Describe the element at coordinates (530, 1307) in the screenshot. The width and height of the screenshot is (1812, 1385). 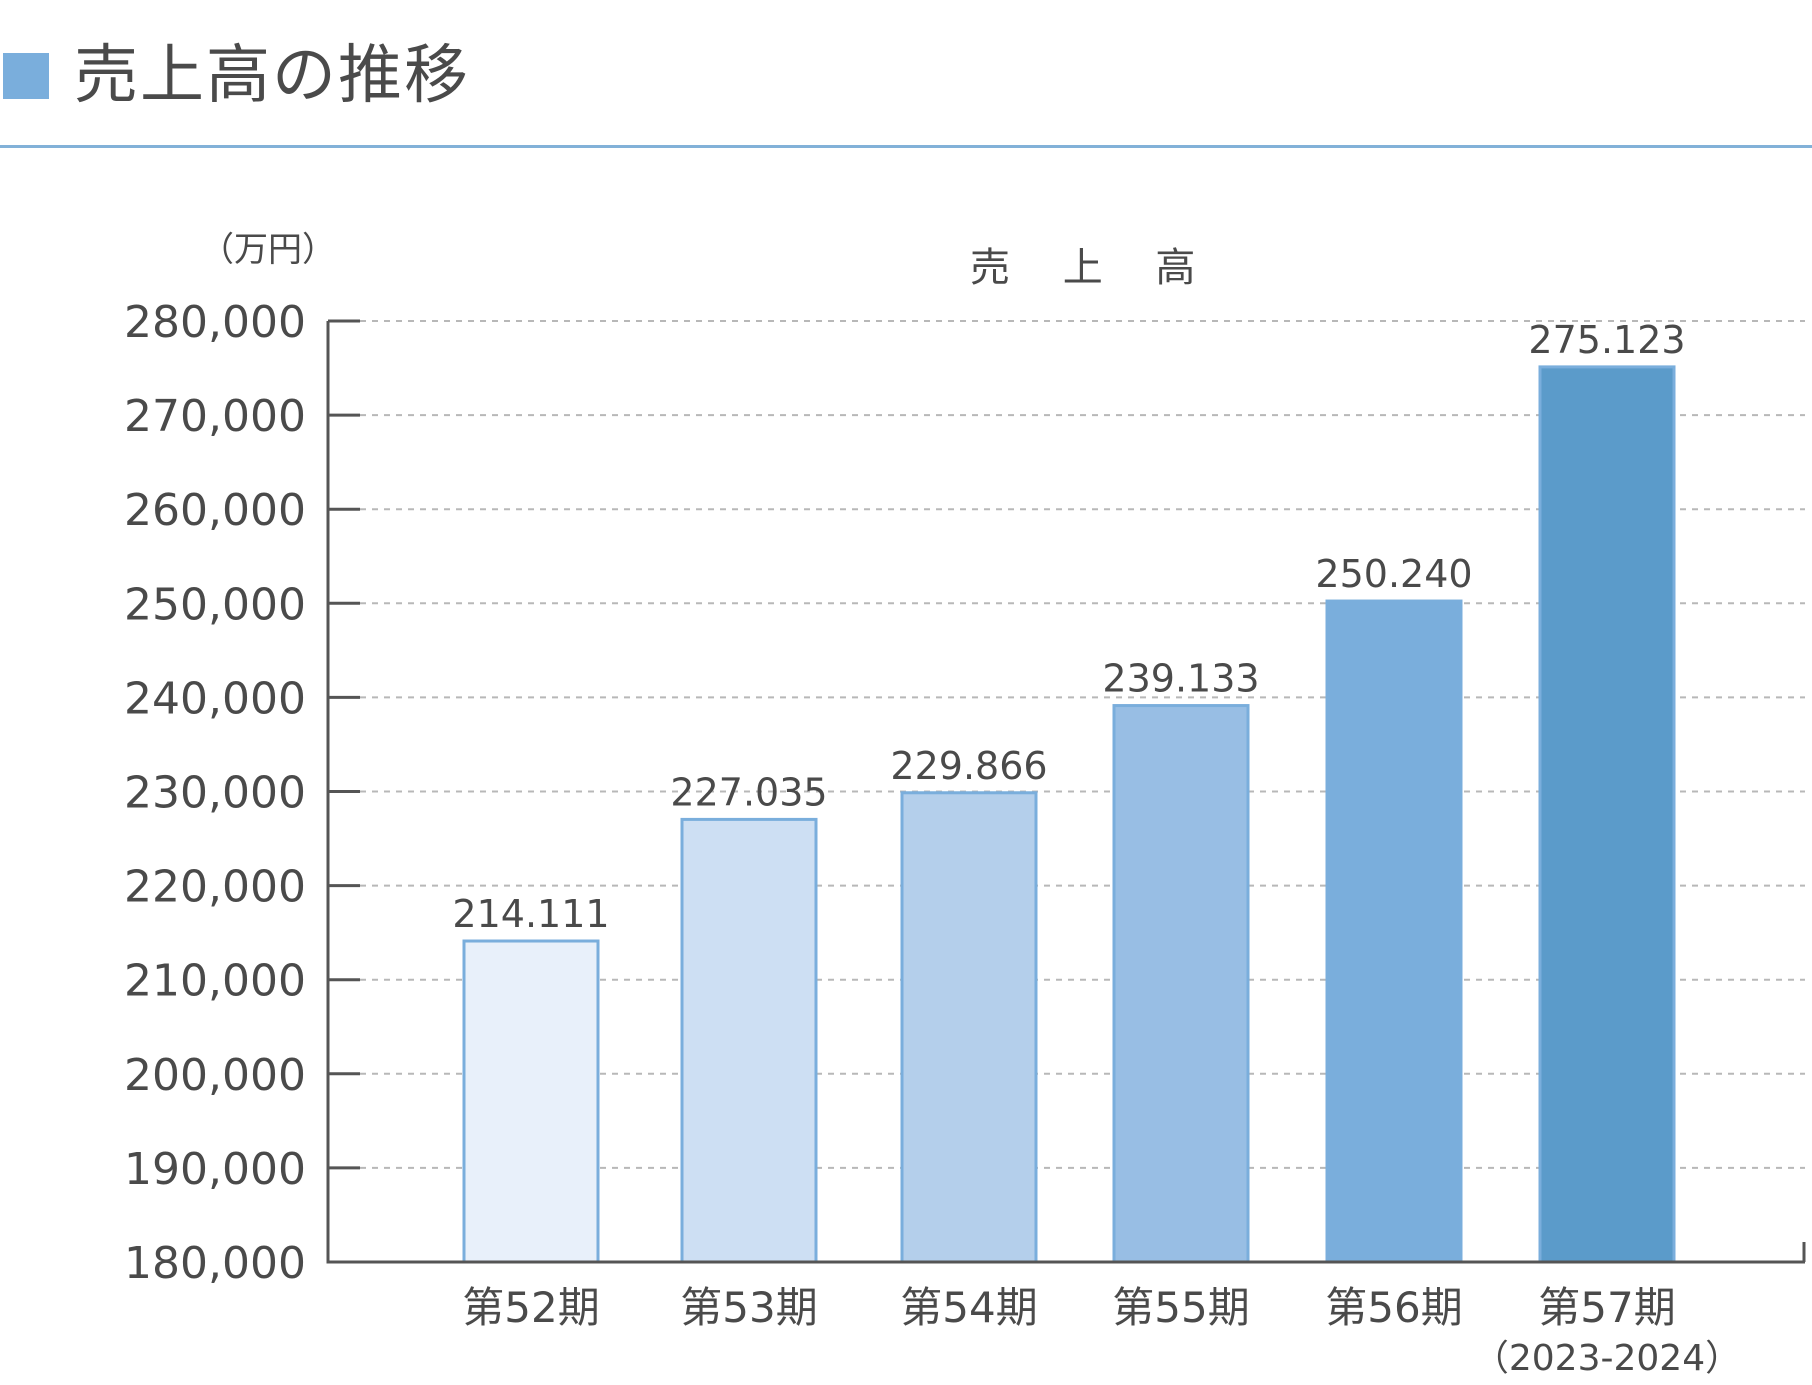
I see `x-category-label: 第52期` at that location.